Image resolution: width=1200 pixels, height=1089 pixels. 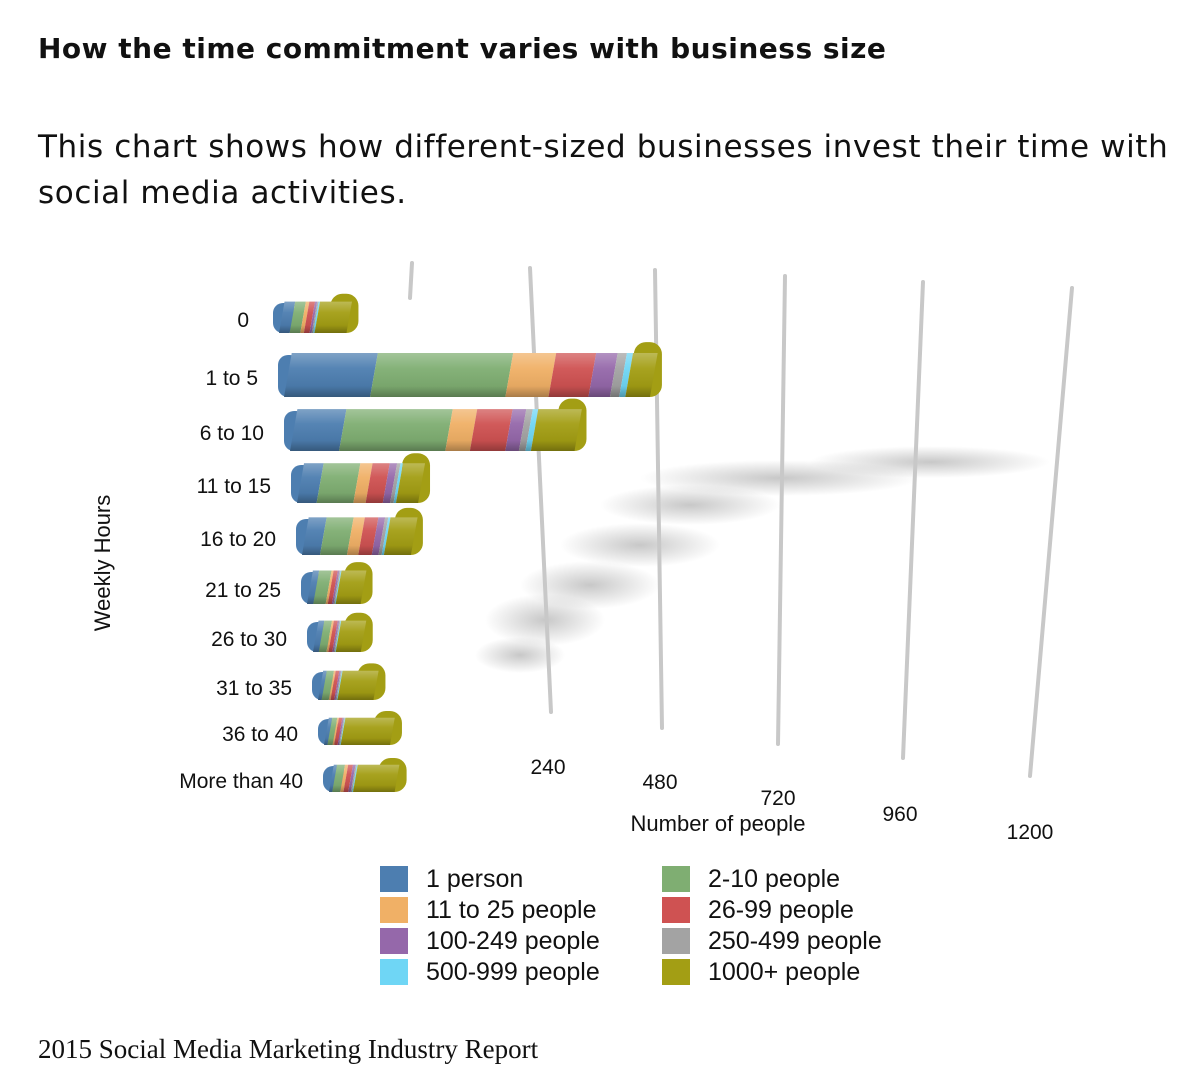 I want to click on legend-label: 1 person, so click(x=475, y=878).